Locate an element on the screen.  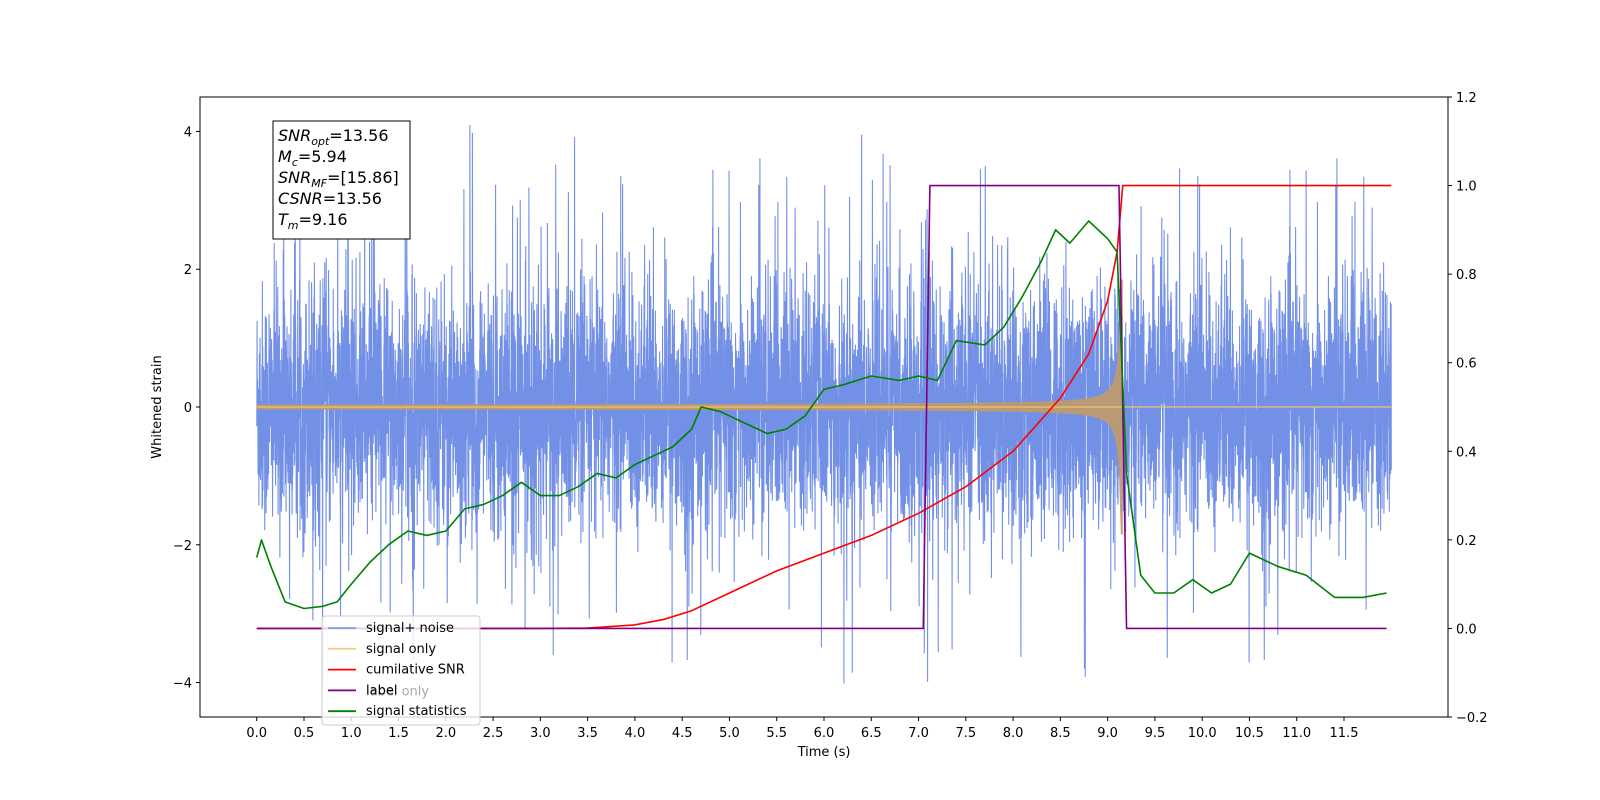
y-axis-label: Whitened strain is located at coordinates (157, 406).